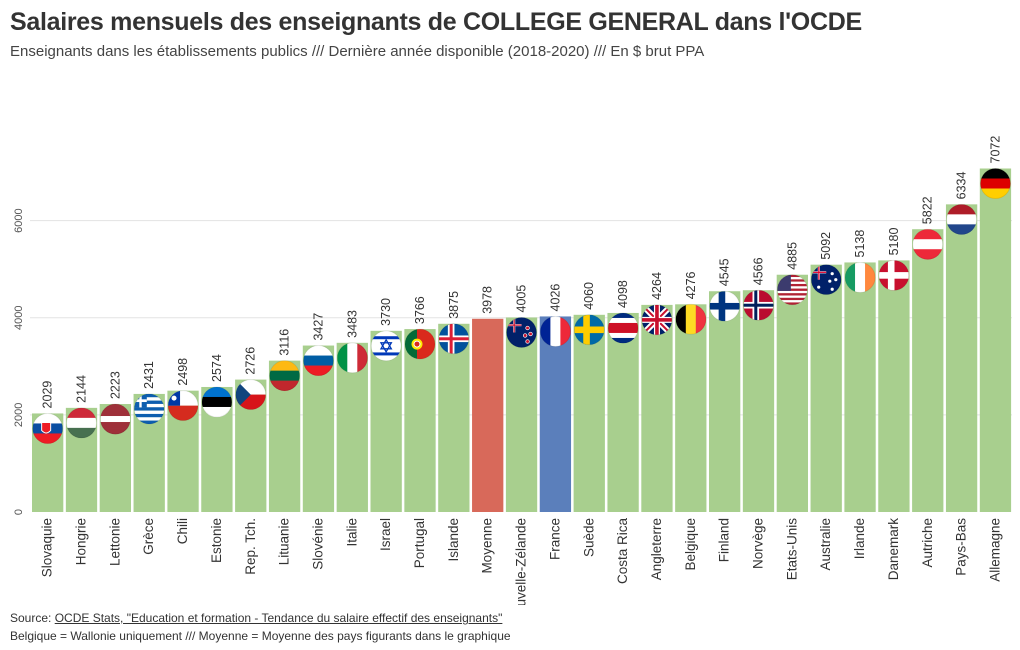  Describe the element at coordinates (81, 470) in the screenshot. I see `bar-group: 2144 Hongrie` at that location.